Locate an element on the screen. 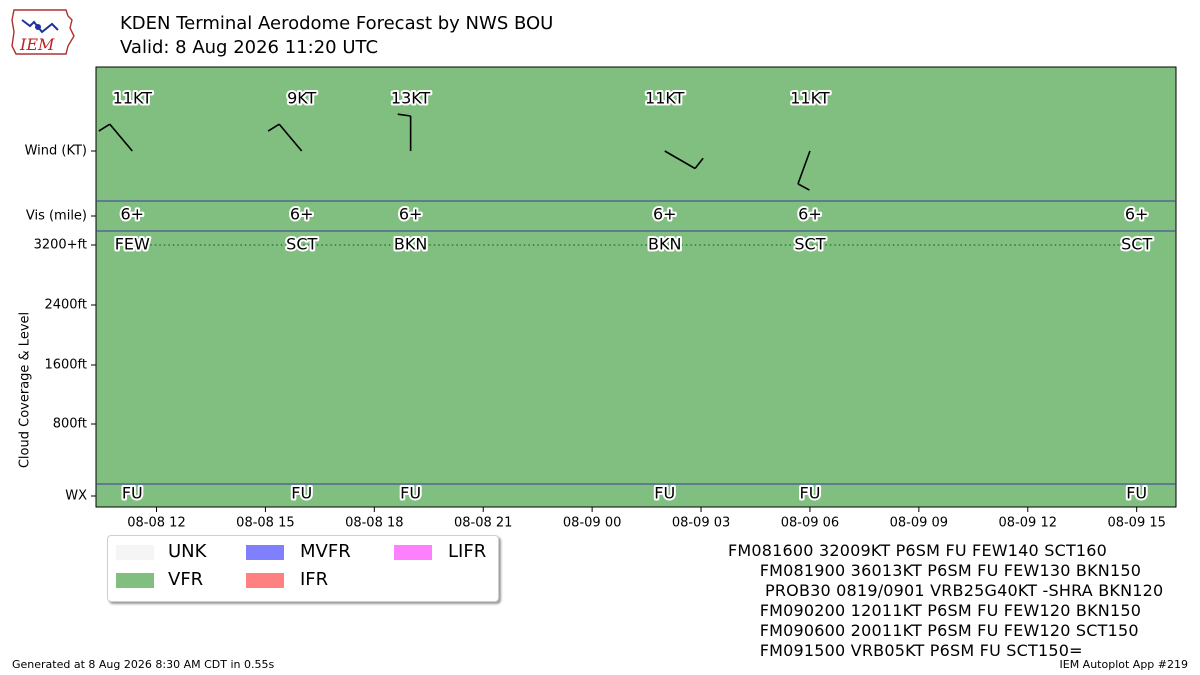 Image resolution: width=1200 pixels, height=675 pixels. y-tick-label: 2400ft is located at coordinates (65, 305).